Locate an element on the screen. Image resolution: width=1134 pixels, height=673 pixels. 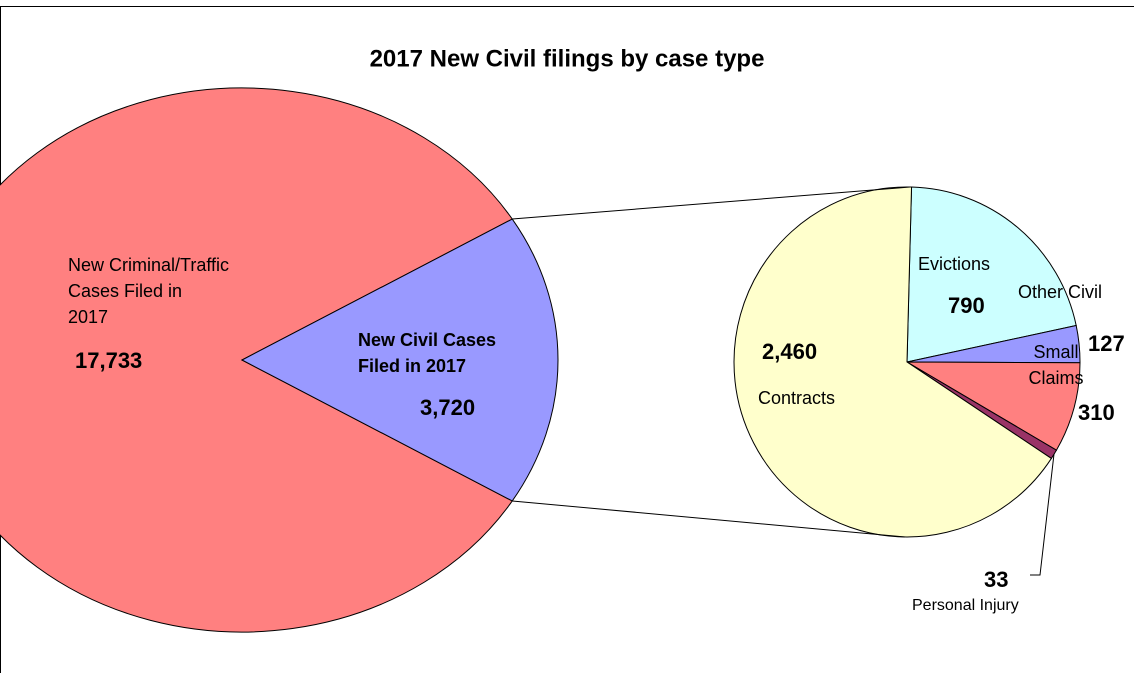
leader-line is located at coordinates (1042, 515).